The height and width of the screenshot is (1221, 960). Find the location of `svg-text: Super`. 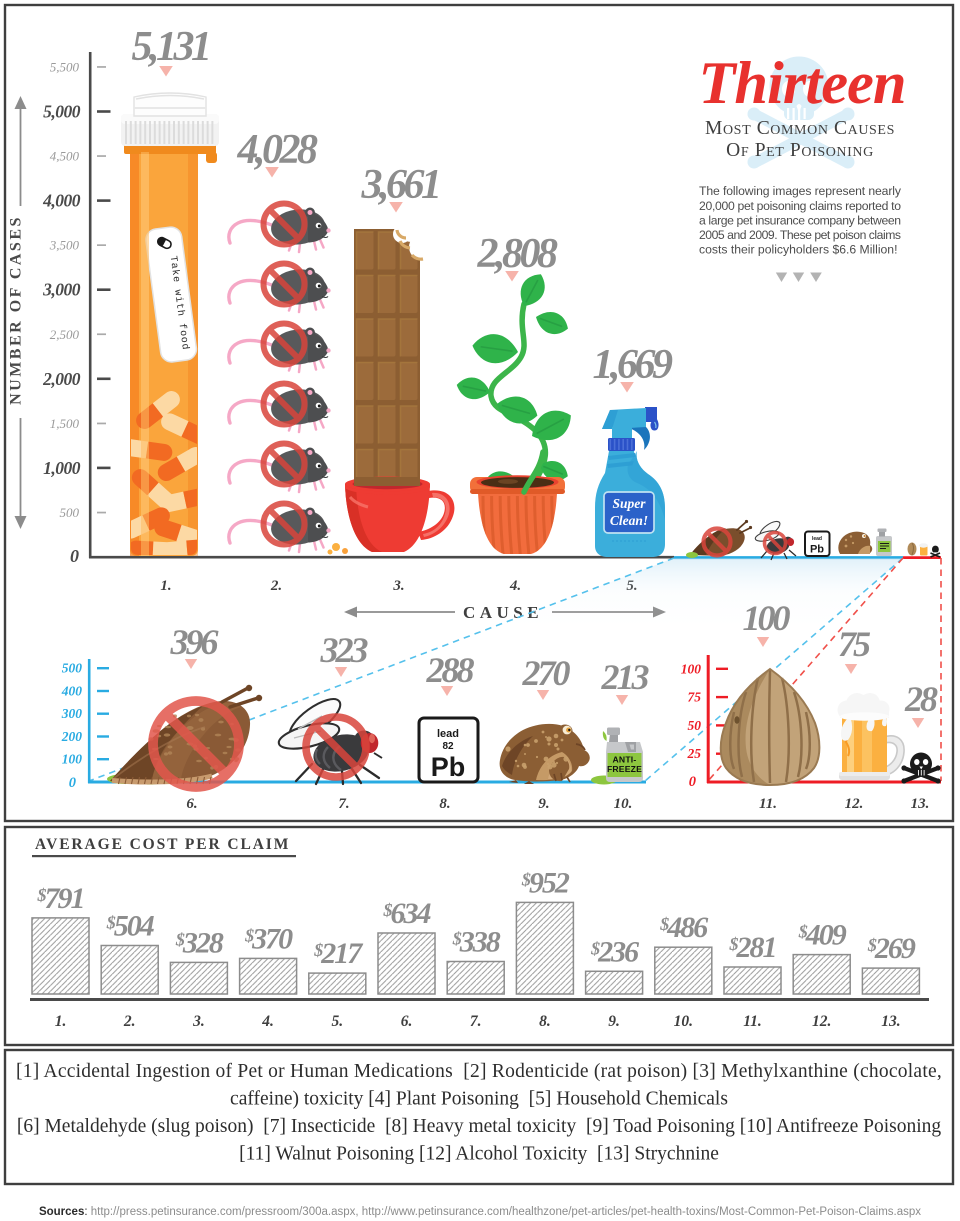

svg-text: Super is located at coordinates (629, 503).